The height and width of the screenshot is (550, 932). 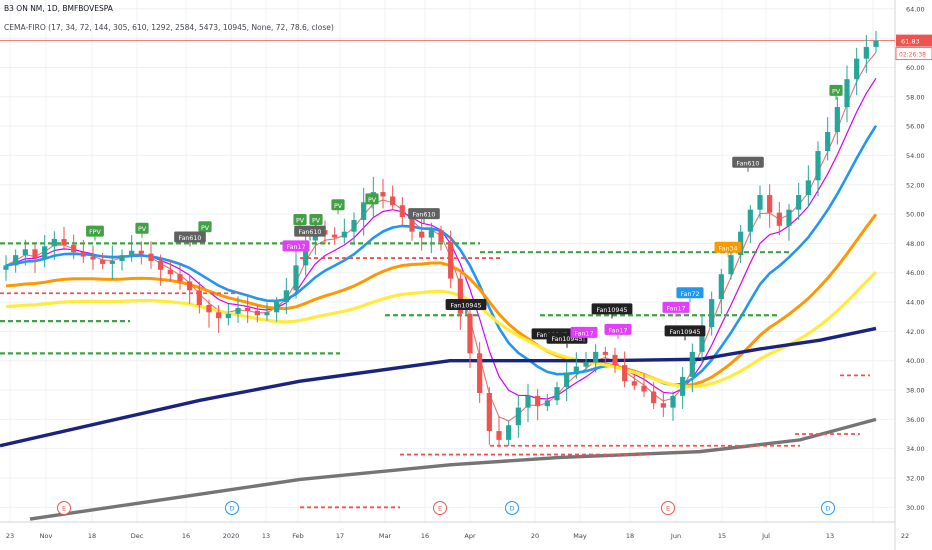 I want to click on signal-label-text: Fan34, so click(x=728, y=248).